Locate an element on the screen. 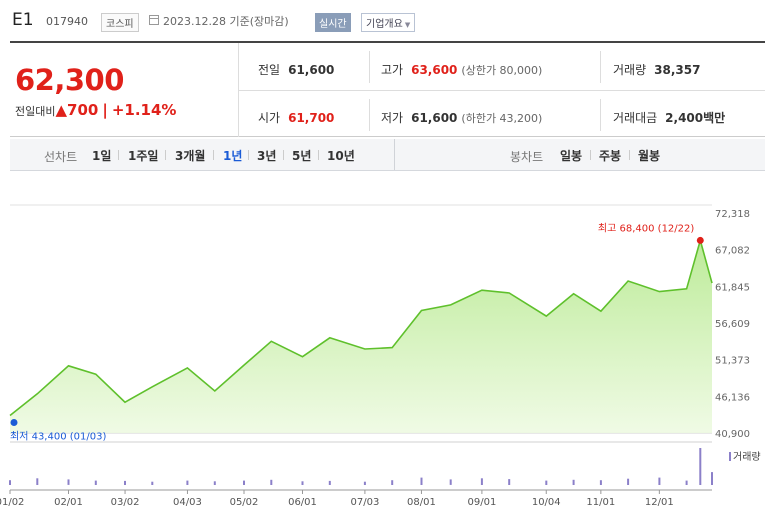 Image resolution: width=767 pixels, height=523 pixels. high-label: 고가 is located at coordinates (392, 70).